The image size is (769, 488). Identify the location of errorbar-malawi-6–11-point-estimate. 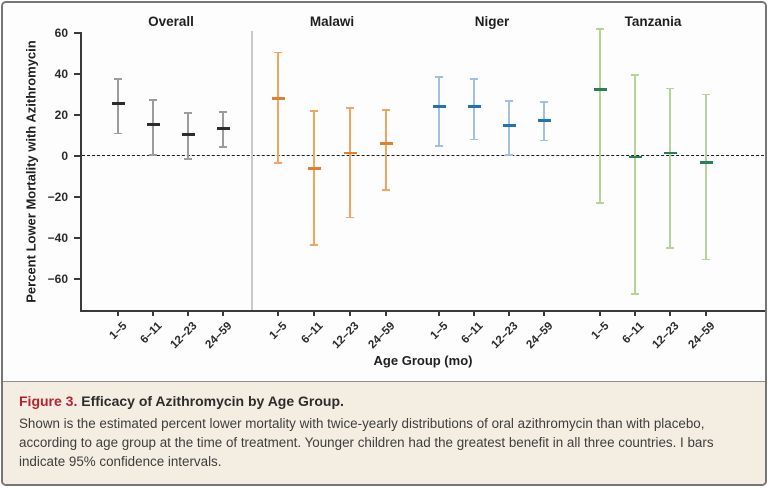
(314, 168).